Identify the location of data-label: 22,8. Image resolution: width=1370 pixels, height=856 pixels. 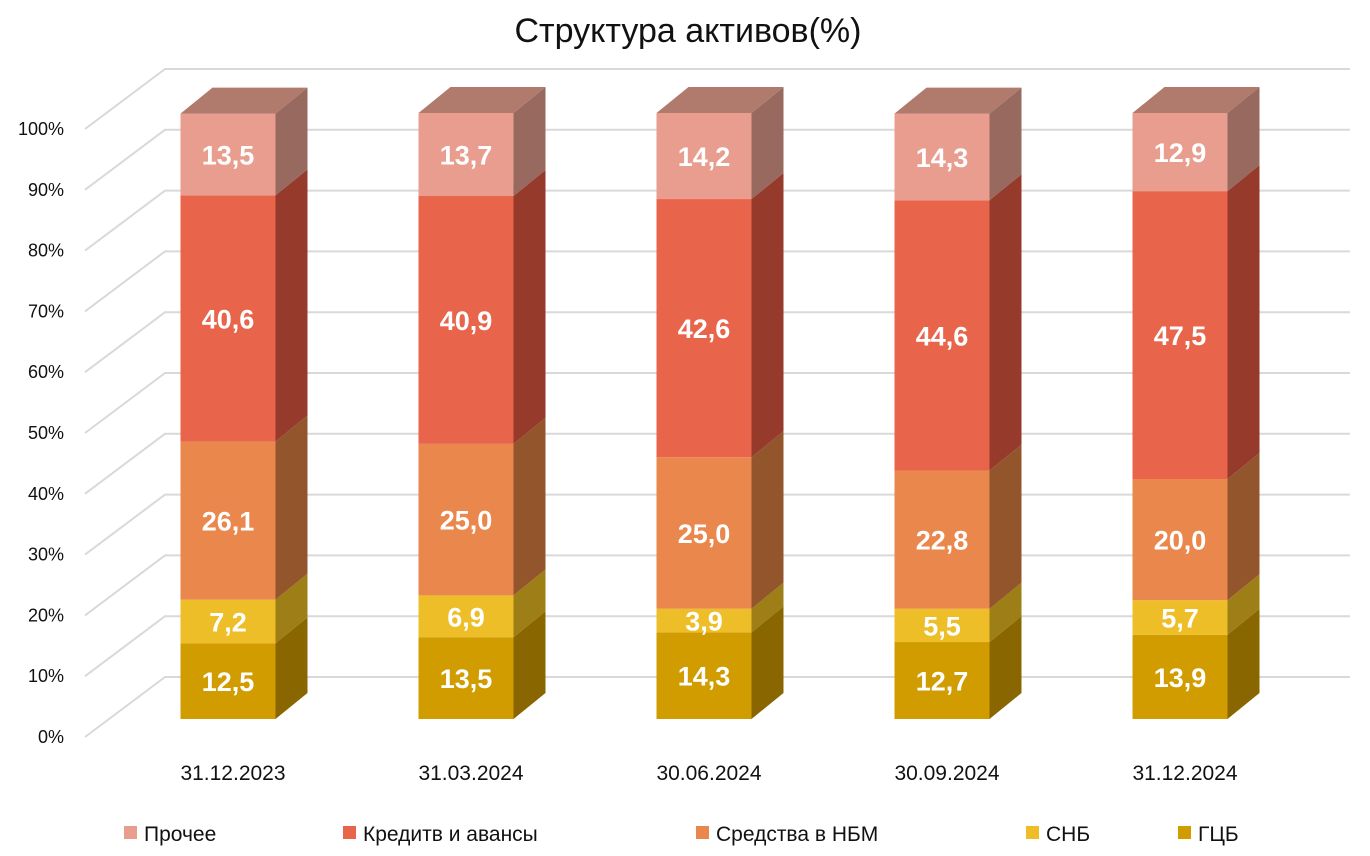
(942, 541).